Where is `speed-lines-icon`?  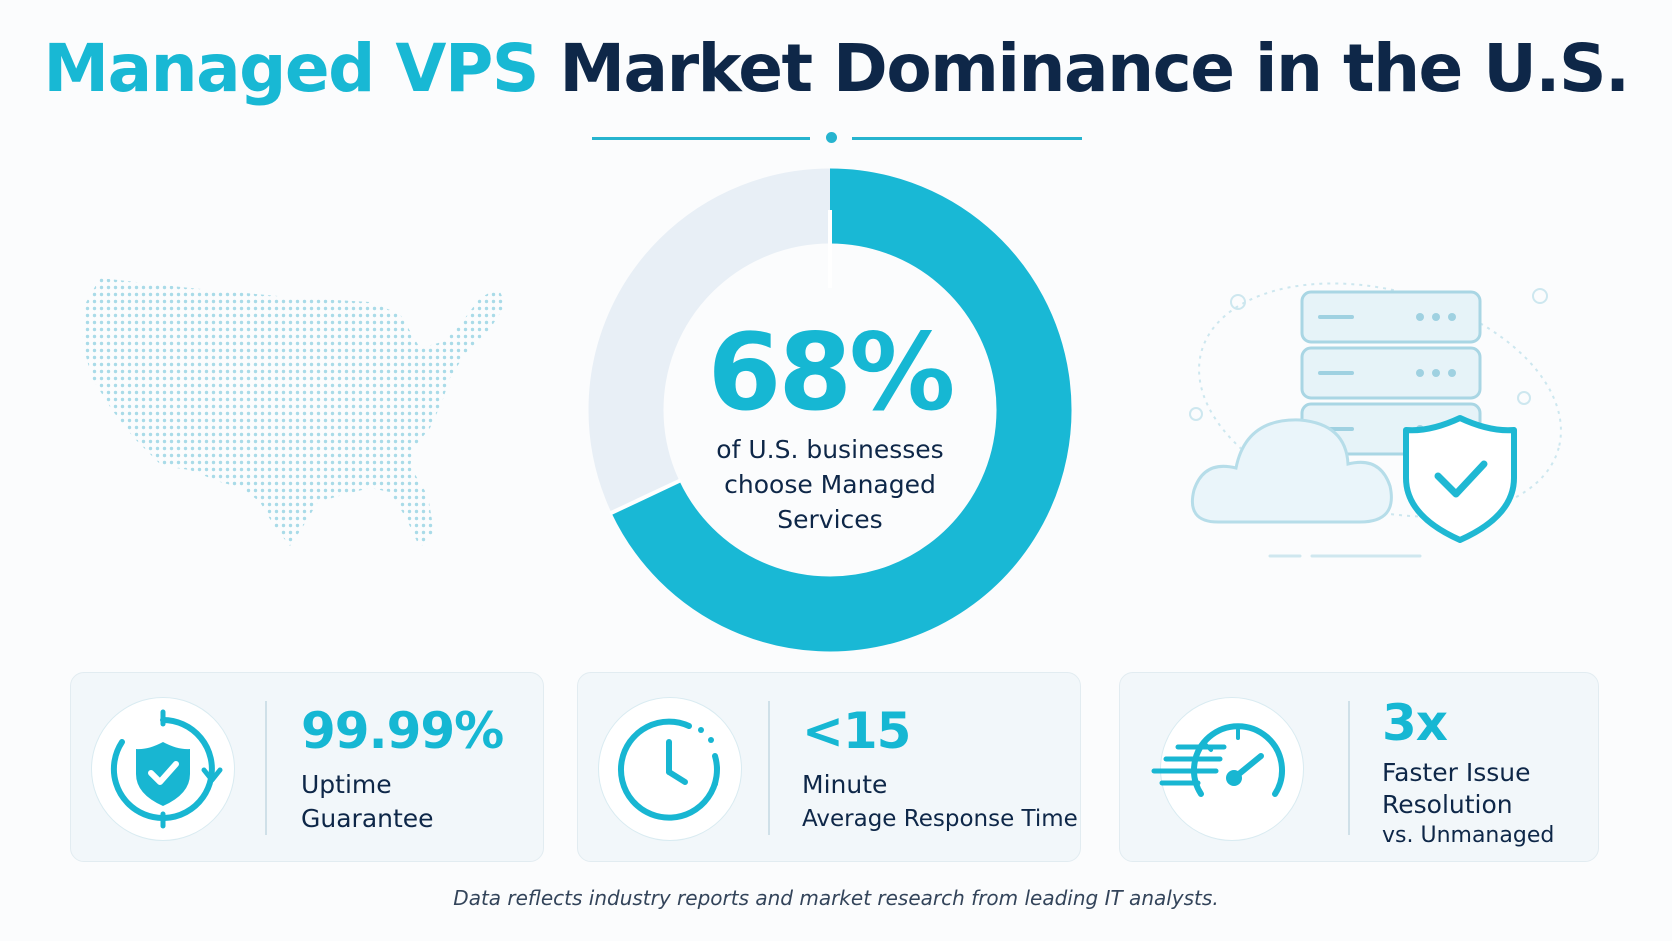 speed-lines-icon is located at coordinates (1189, 765).